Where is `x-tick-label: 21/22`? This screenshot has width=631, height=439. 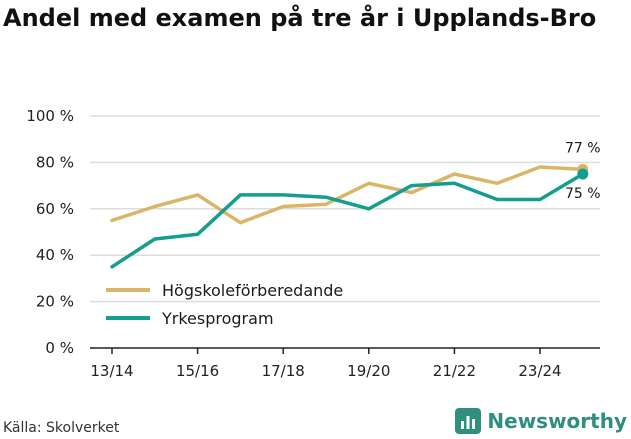
x-tick-label: 21/22 is located at coordinates (454, 371).